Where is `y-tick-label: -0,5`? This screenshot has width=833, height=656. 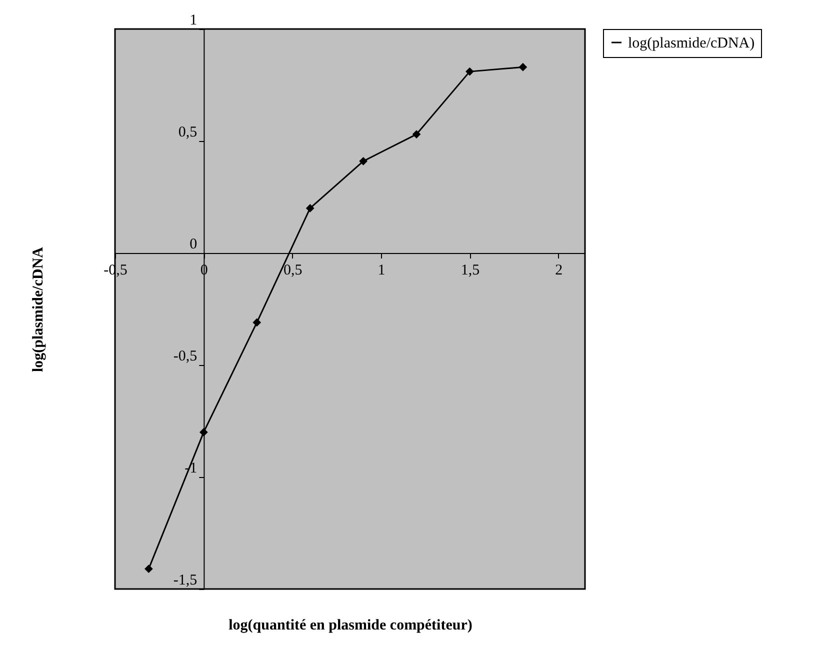 y-tick-label: -0,5 is located at coordinates (185, 356).